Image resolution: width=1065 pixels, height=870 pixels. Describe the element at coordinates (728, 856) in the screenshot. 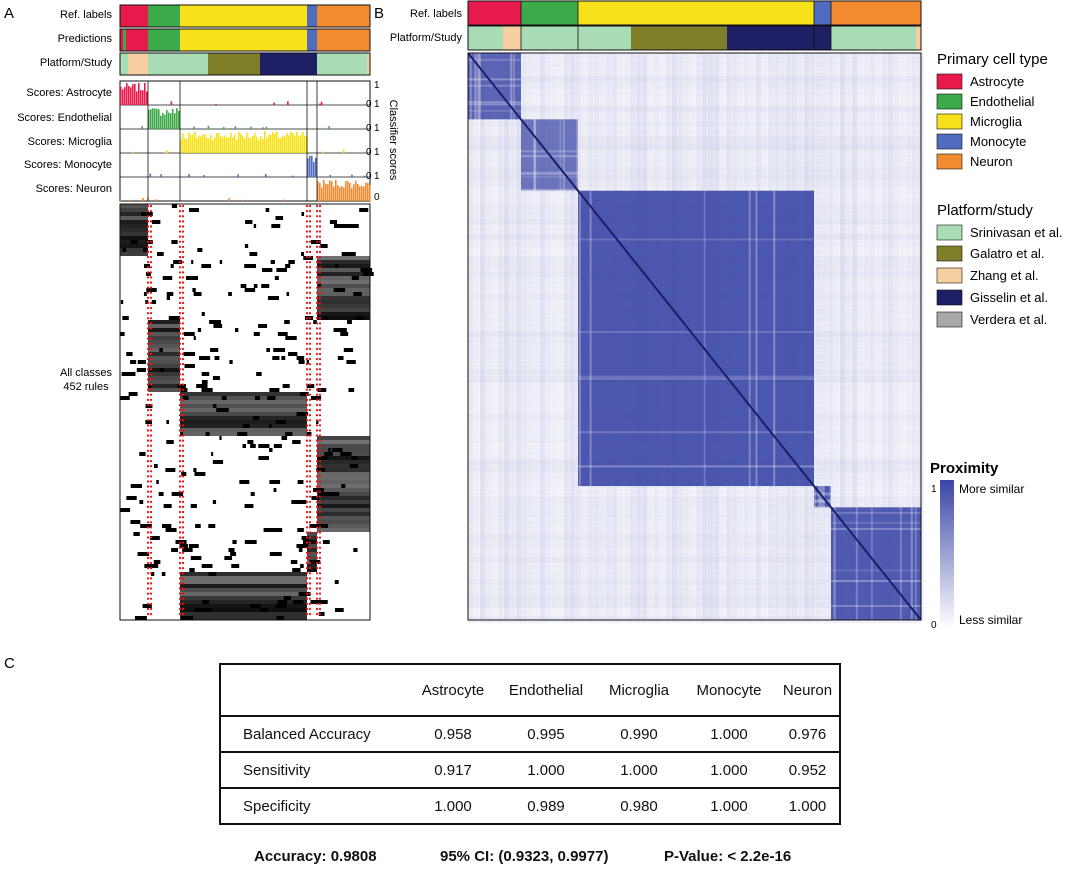

I see `p-value: P-Value: < 2.2e-16` at that location.